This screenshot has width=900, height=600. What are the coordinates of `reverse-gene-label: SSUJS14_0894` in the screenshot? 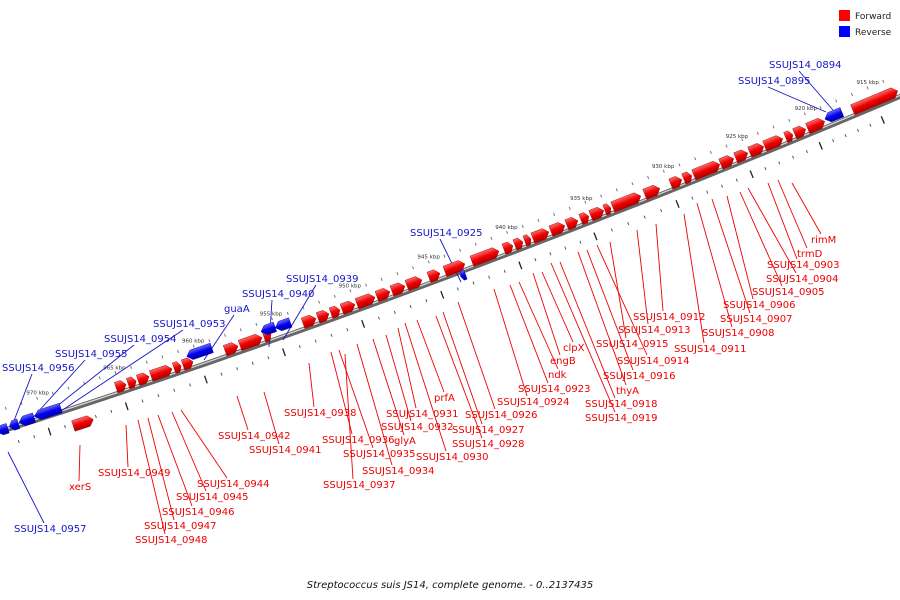 It's located at (805, 65).